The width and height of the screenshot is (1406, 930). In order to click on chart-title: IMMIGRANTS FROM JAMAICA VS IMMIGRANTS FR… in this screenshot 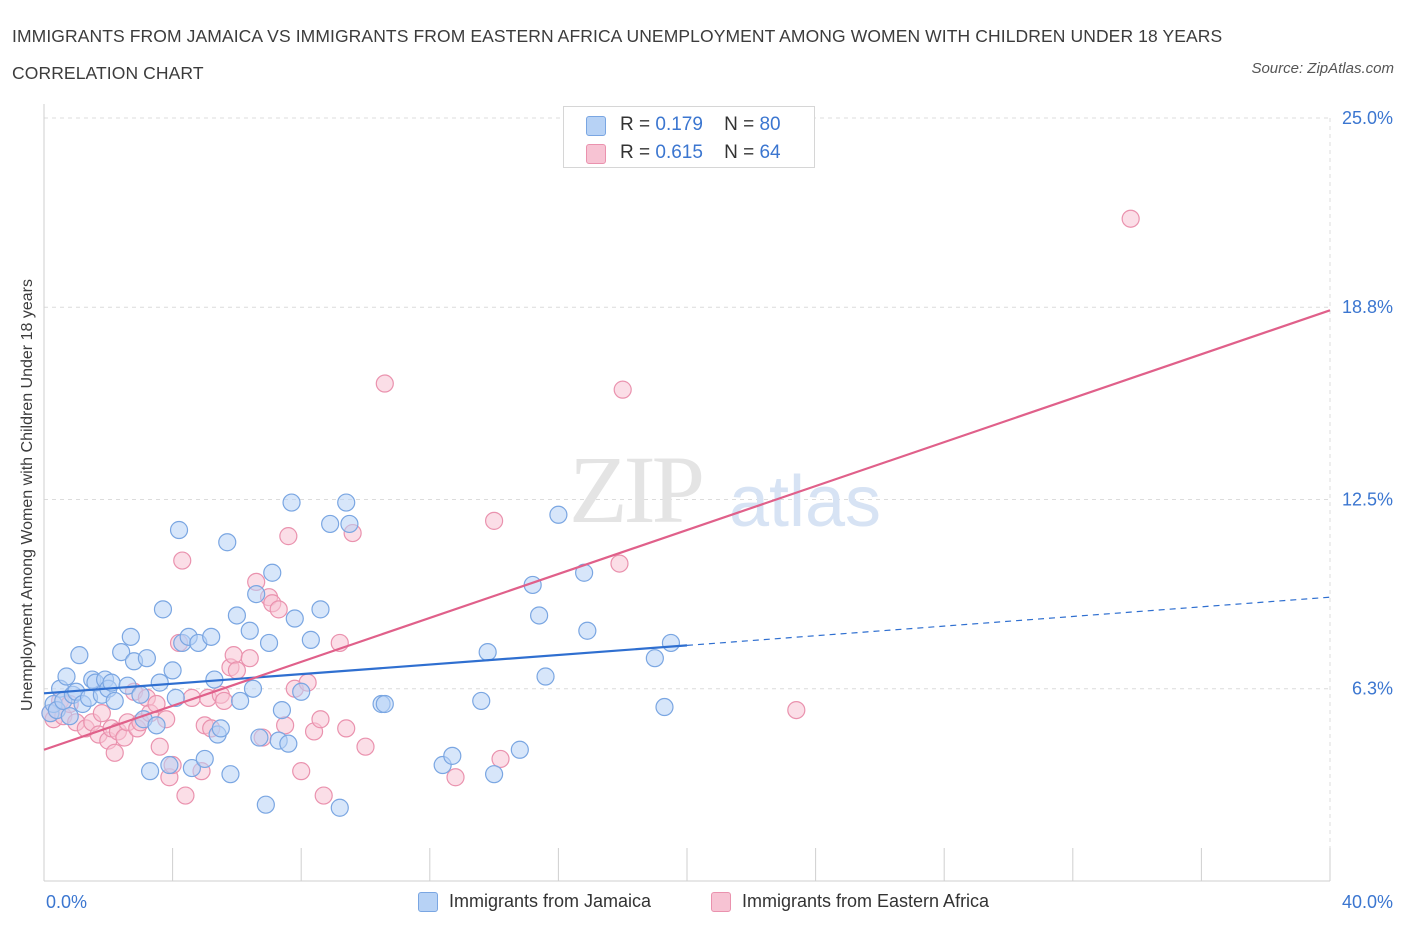, I will do `click(617, 54)`.